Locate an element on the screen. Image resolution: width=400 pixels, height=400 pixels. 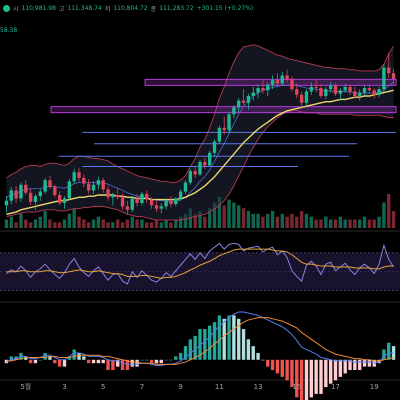
close-label: 종 is located at coordinates (153, 9).